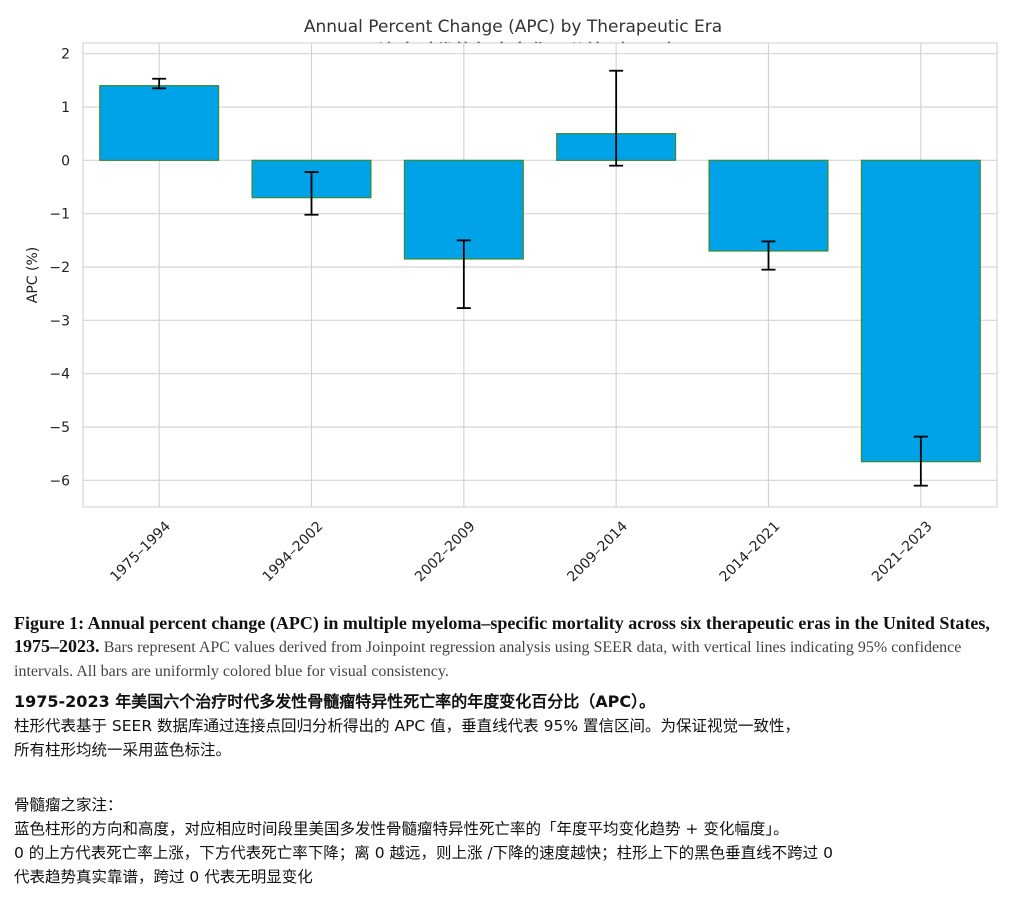 This screenshot has width=1026, height=900. I want to click on y-tick-label: −5, so click(59, 428).